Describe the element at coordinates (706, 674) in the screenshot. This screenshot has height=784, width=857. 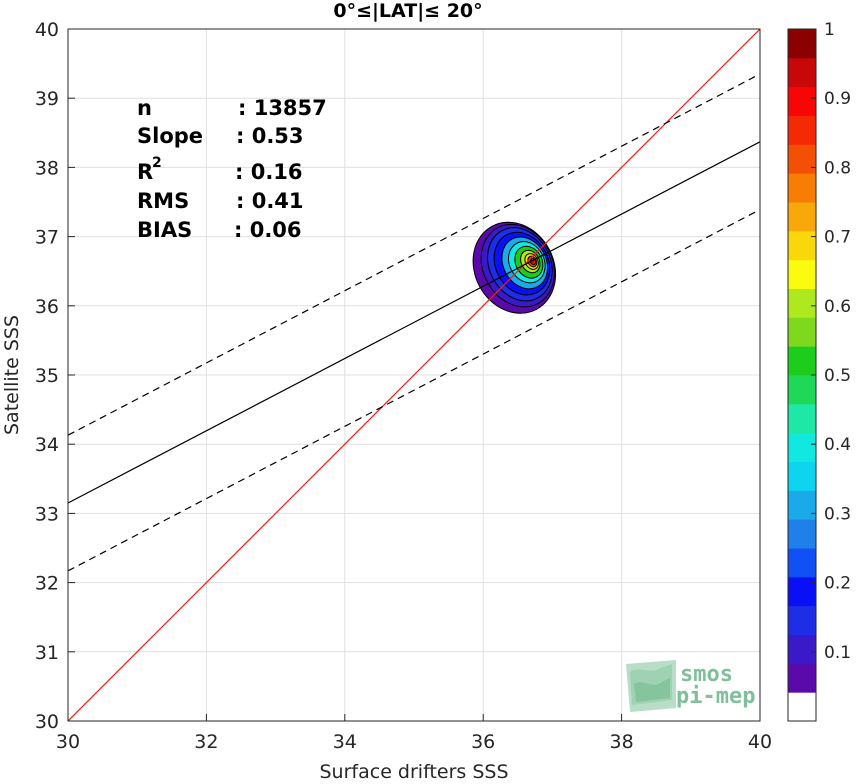
I see `watermark-line1: smos` at that location.